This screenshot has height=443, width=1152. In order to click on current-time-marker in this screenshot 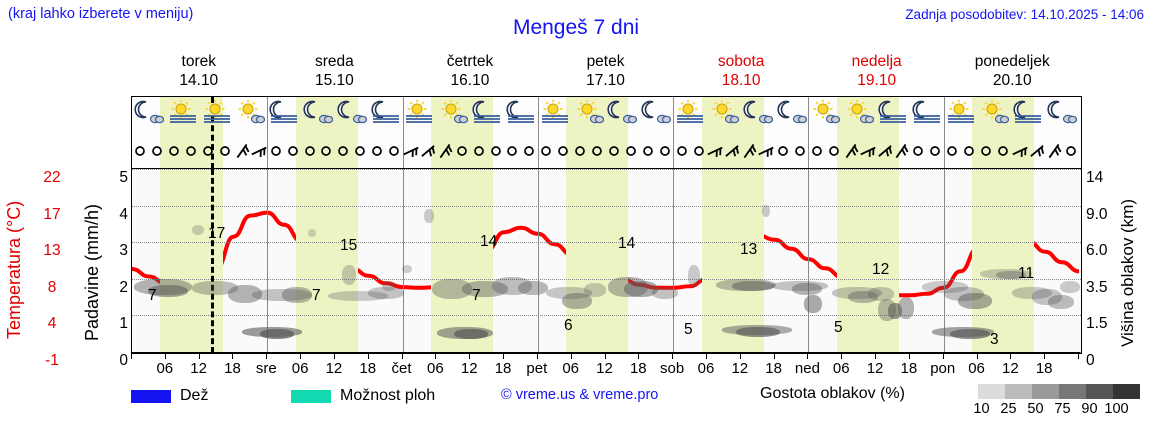, I will do `click(212, 133)`.